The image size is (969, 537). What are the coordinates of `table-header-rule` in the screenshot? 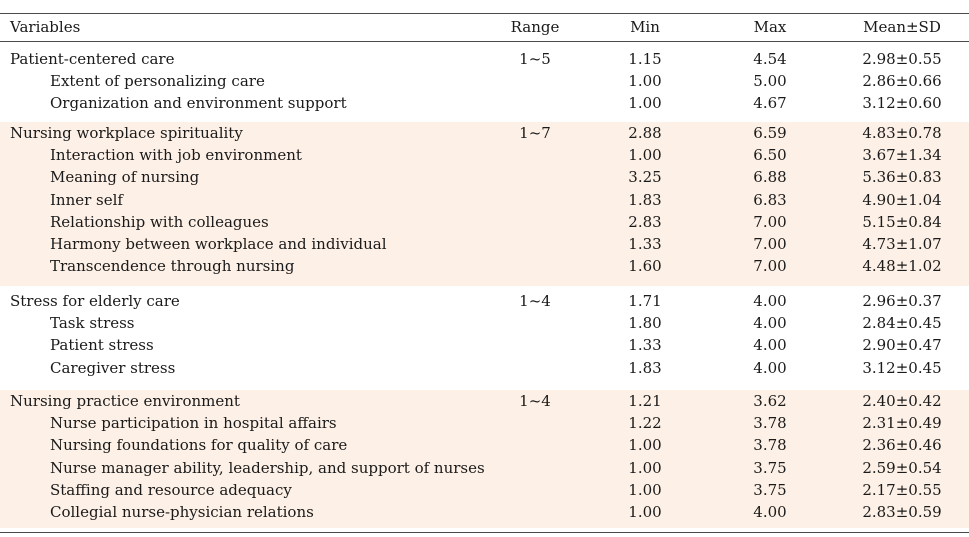 It's located at (484, 41).